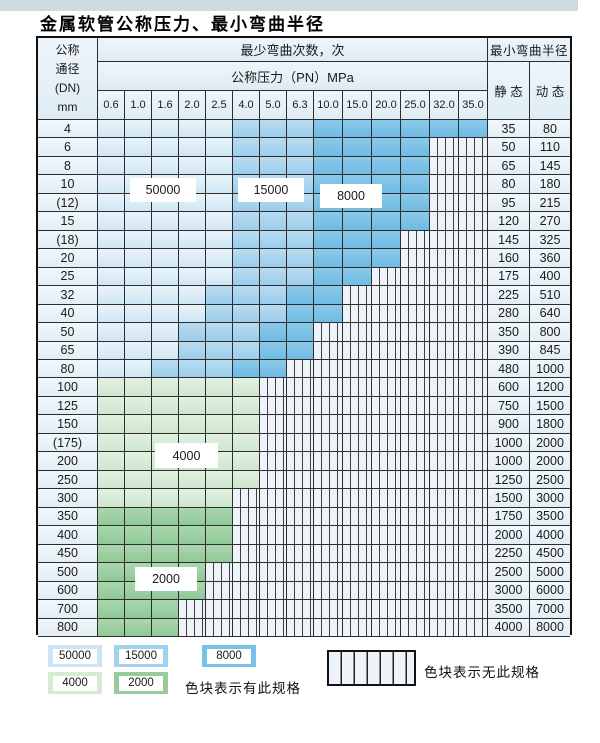 Image resolution: width=600 pixels, height=743 pixels. I want to click on dn-cell: 250, so click(68, 480).